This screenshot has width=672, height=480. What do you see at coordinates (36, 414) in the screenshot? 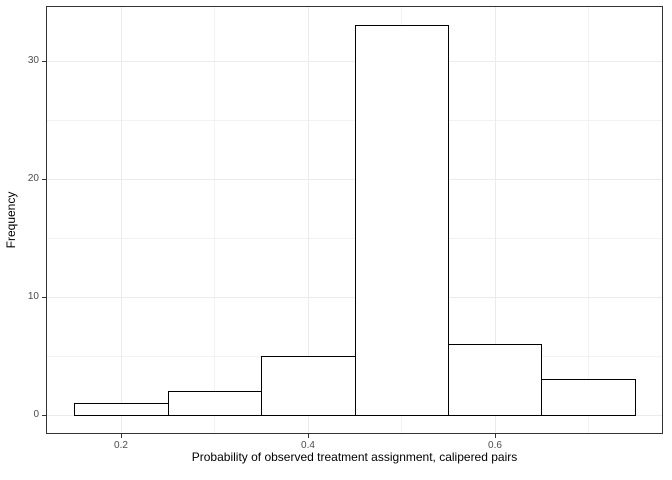
I see `y-tick-label: 0` at bounding box center [36, 414].